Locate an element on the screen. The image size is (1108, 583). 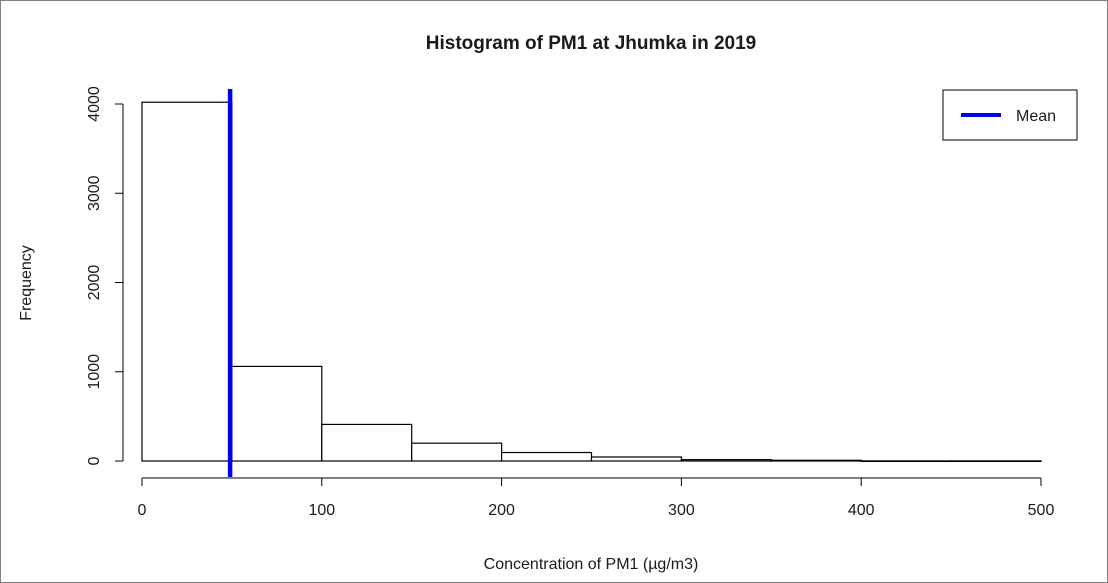
y-axis-title: Frequency is located at coordinates (26, 283).